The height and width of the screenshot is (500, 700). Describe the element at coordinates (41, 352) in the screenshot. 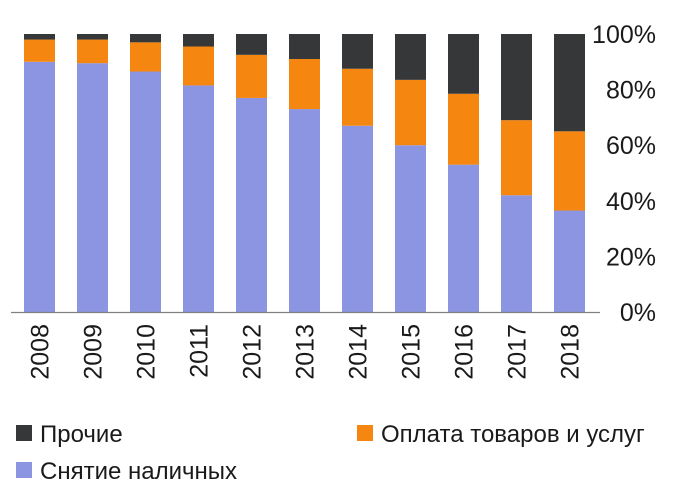

I see `x-tick-label: 2008` at that location.